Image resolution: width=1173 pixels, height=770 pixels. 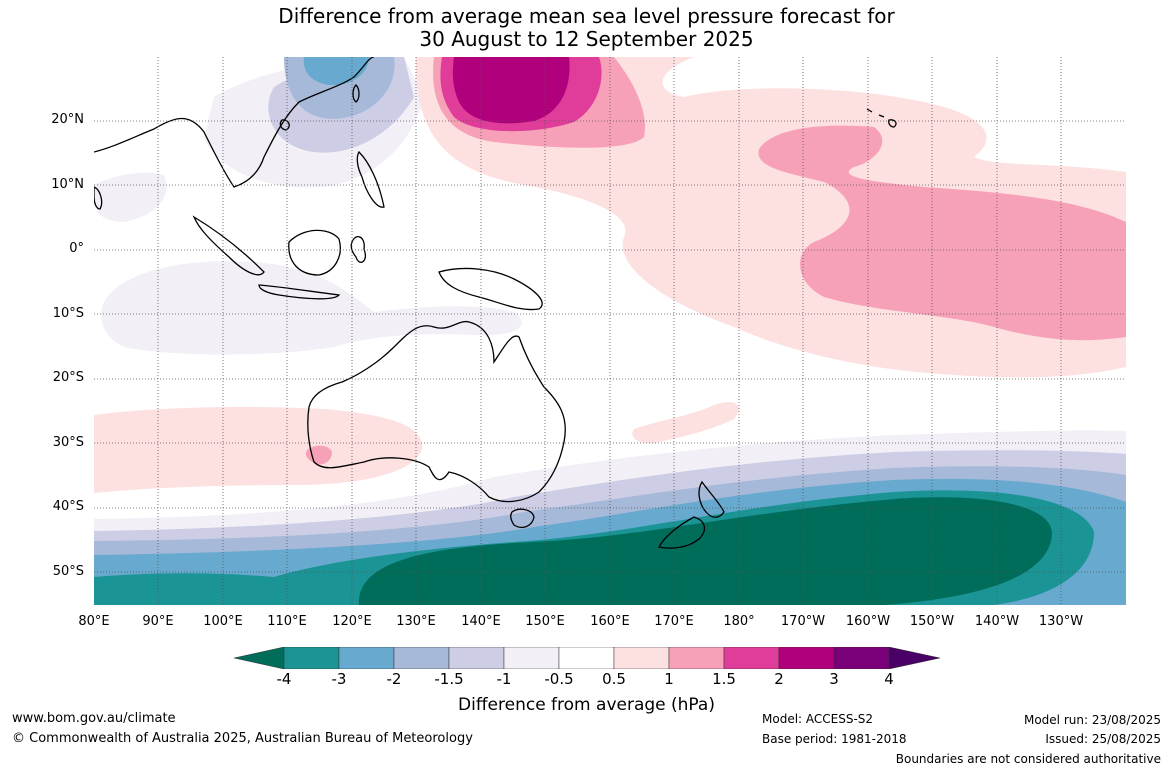 What do you see at coordinates (522, 518) in the screenshot?
I see `tasmania-coastline` at bounding box center [522, 518].